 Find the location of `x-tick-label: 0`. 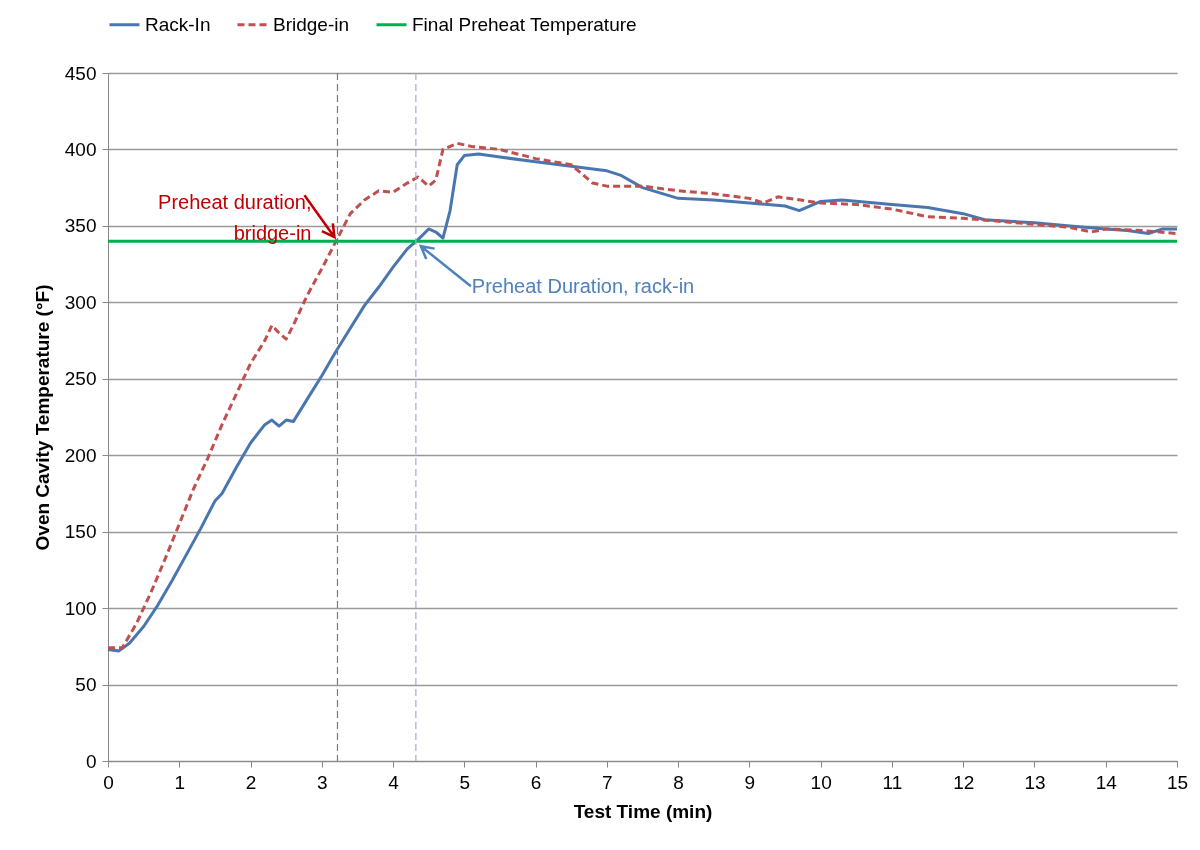

x-tick-label: 0 is located at coordinates (108, 782).